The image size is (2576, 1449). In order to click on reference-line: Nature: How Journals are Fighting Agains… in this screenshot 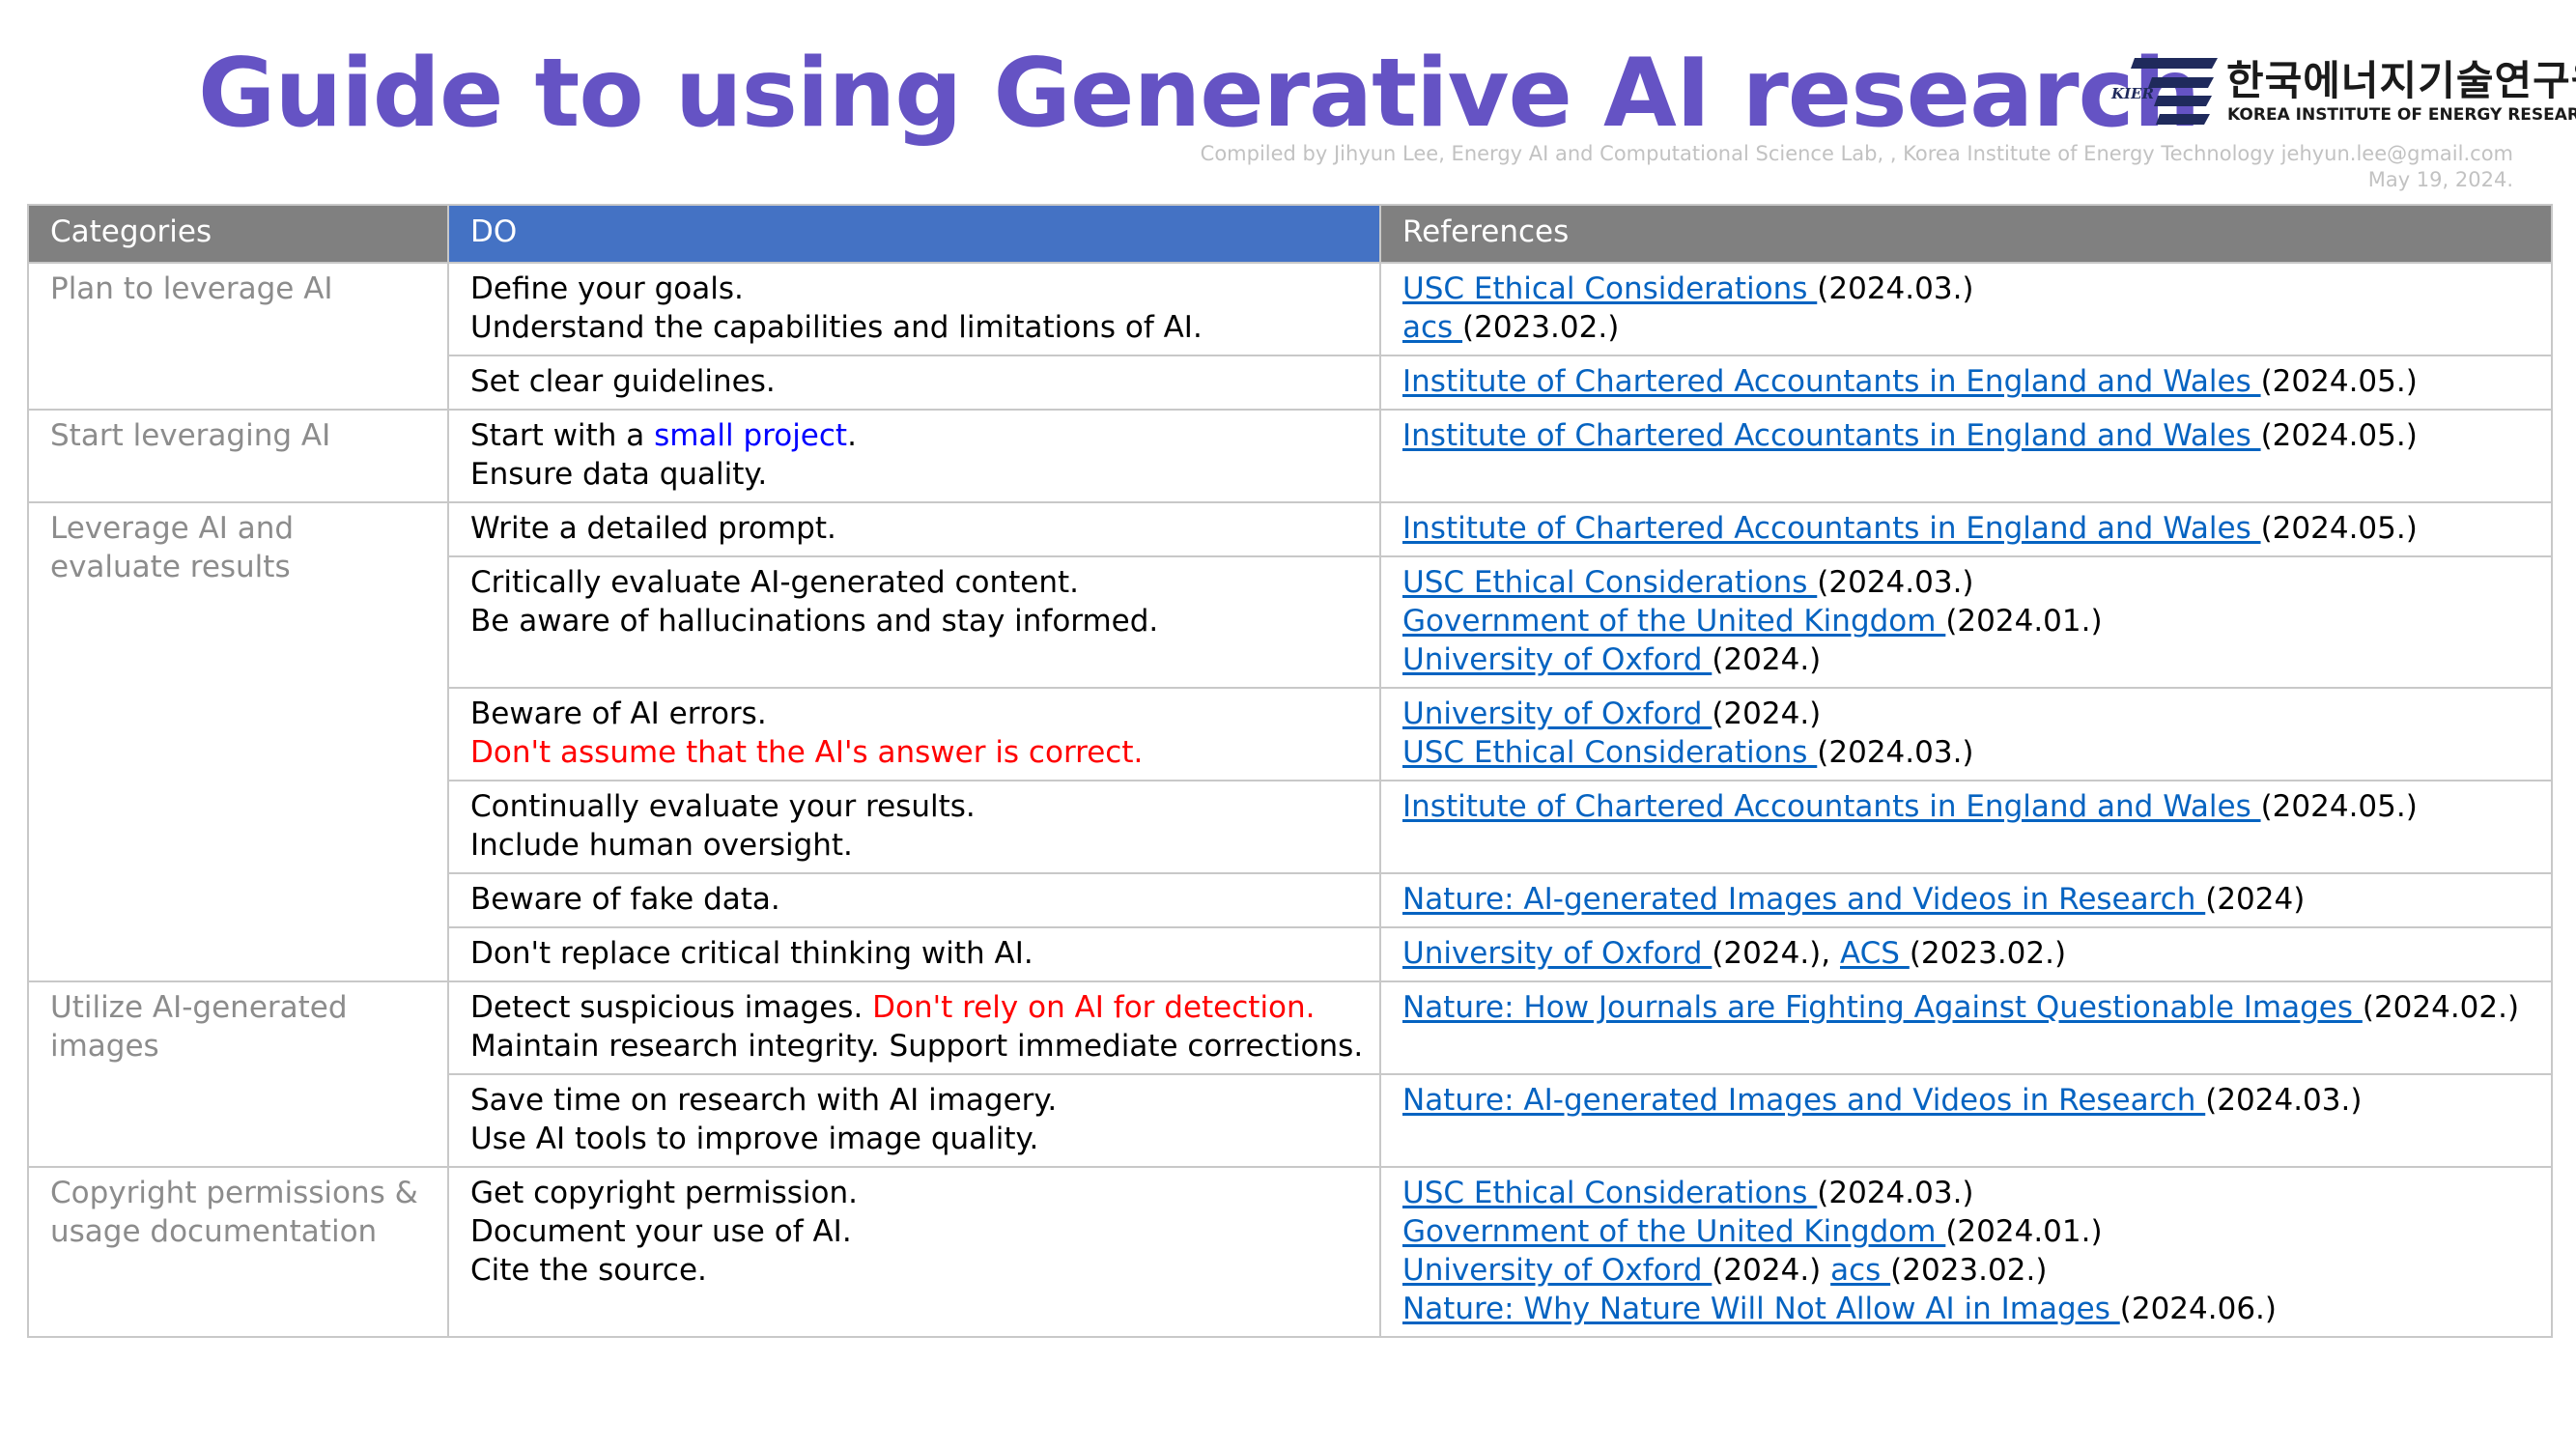, I will do `click(1966, 1008)`.